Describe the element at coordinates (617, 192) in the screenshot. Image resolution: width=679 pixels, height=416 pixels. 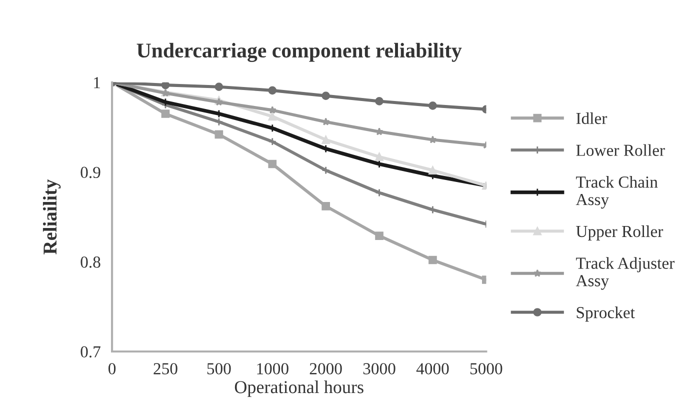
I see `legend-label: Track Chain Assy` at that location.